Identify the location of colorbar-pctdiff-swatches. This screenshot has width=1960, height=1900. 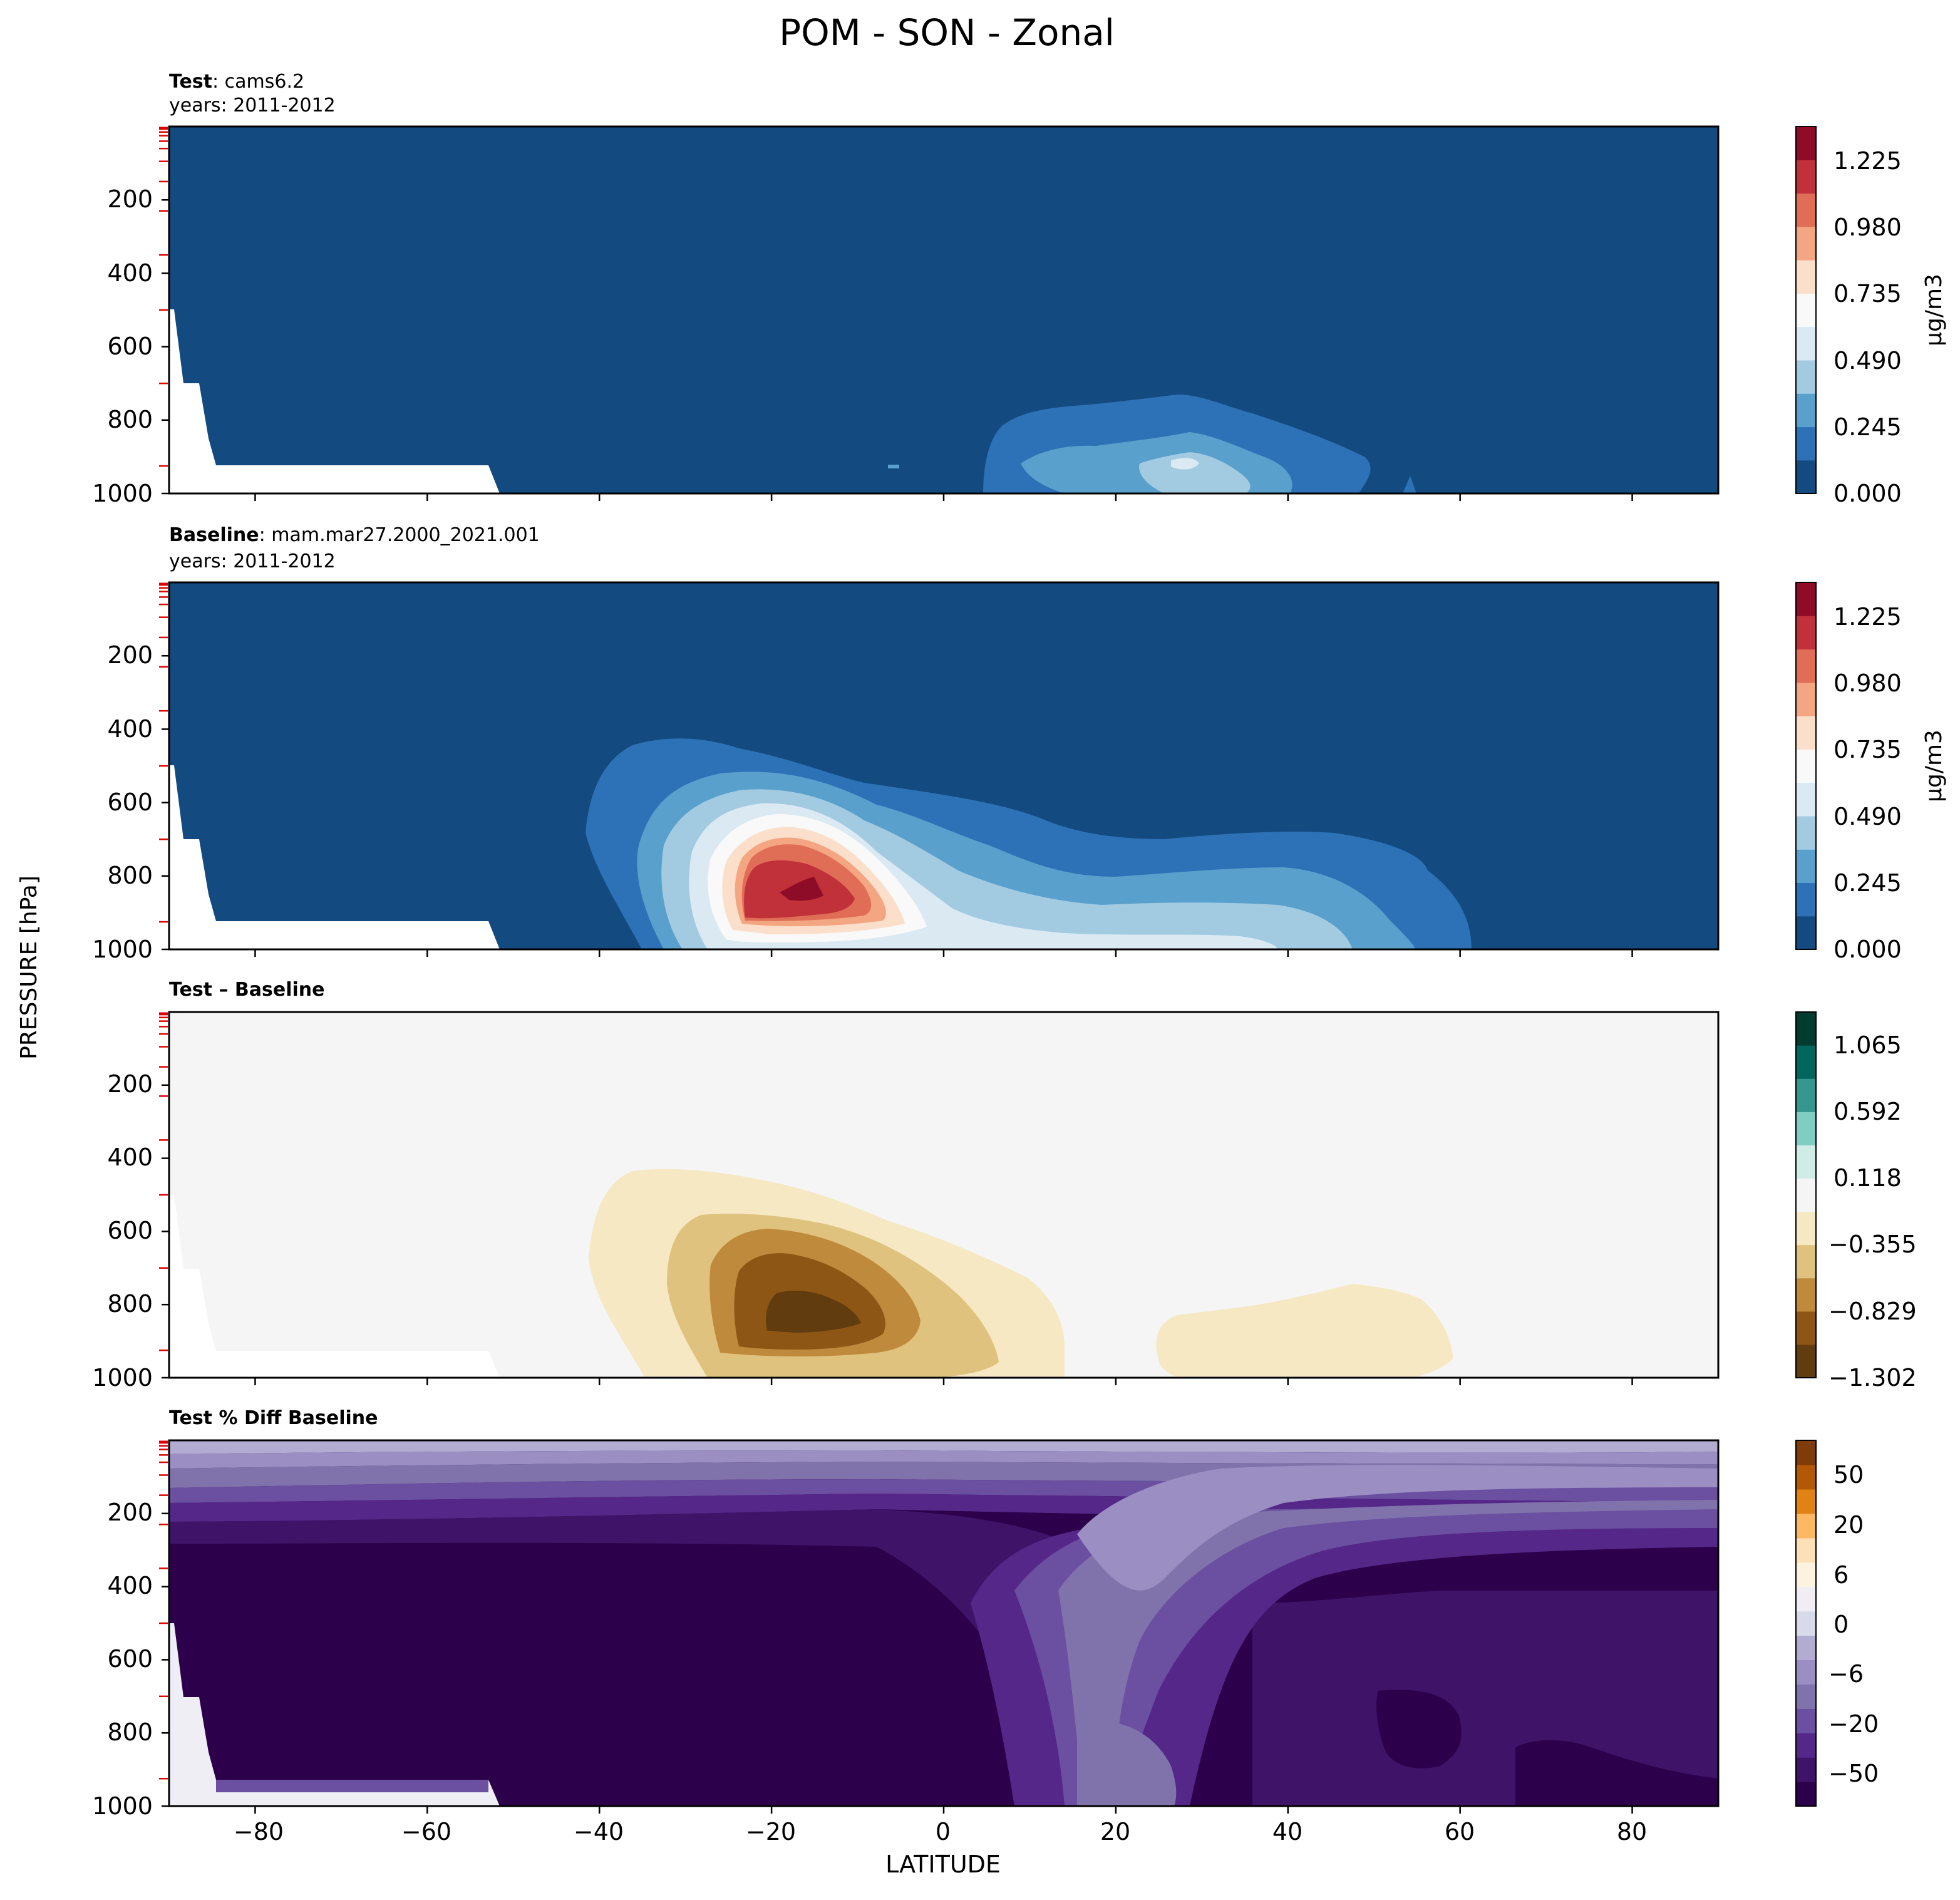
(1806, 1623).